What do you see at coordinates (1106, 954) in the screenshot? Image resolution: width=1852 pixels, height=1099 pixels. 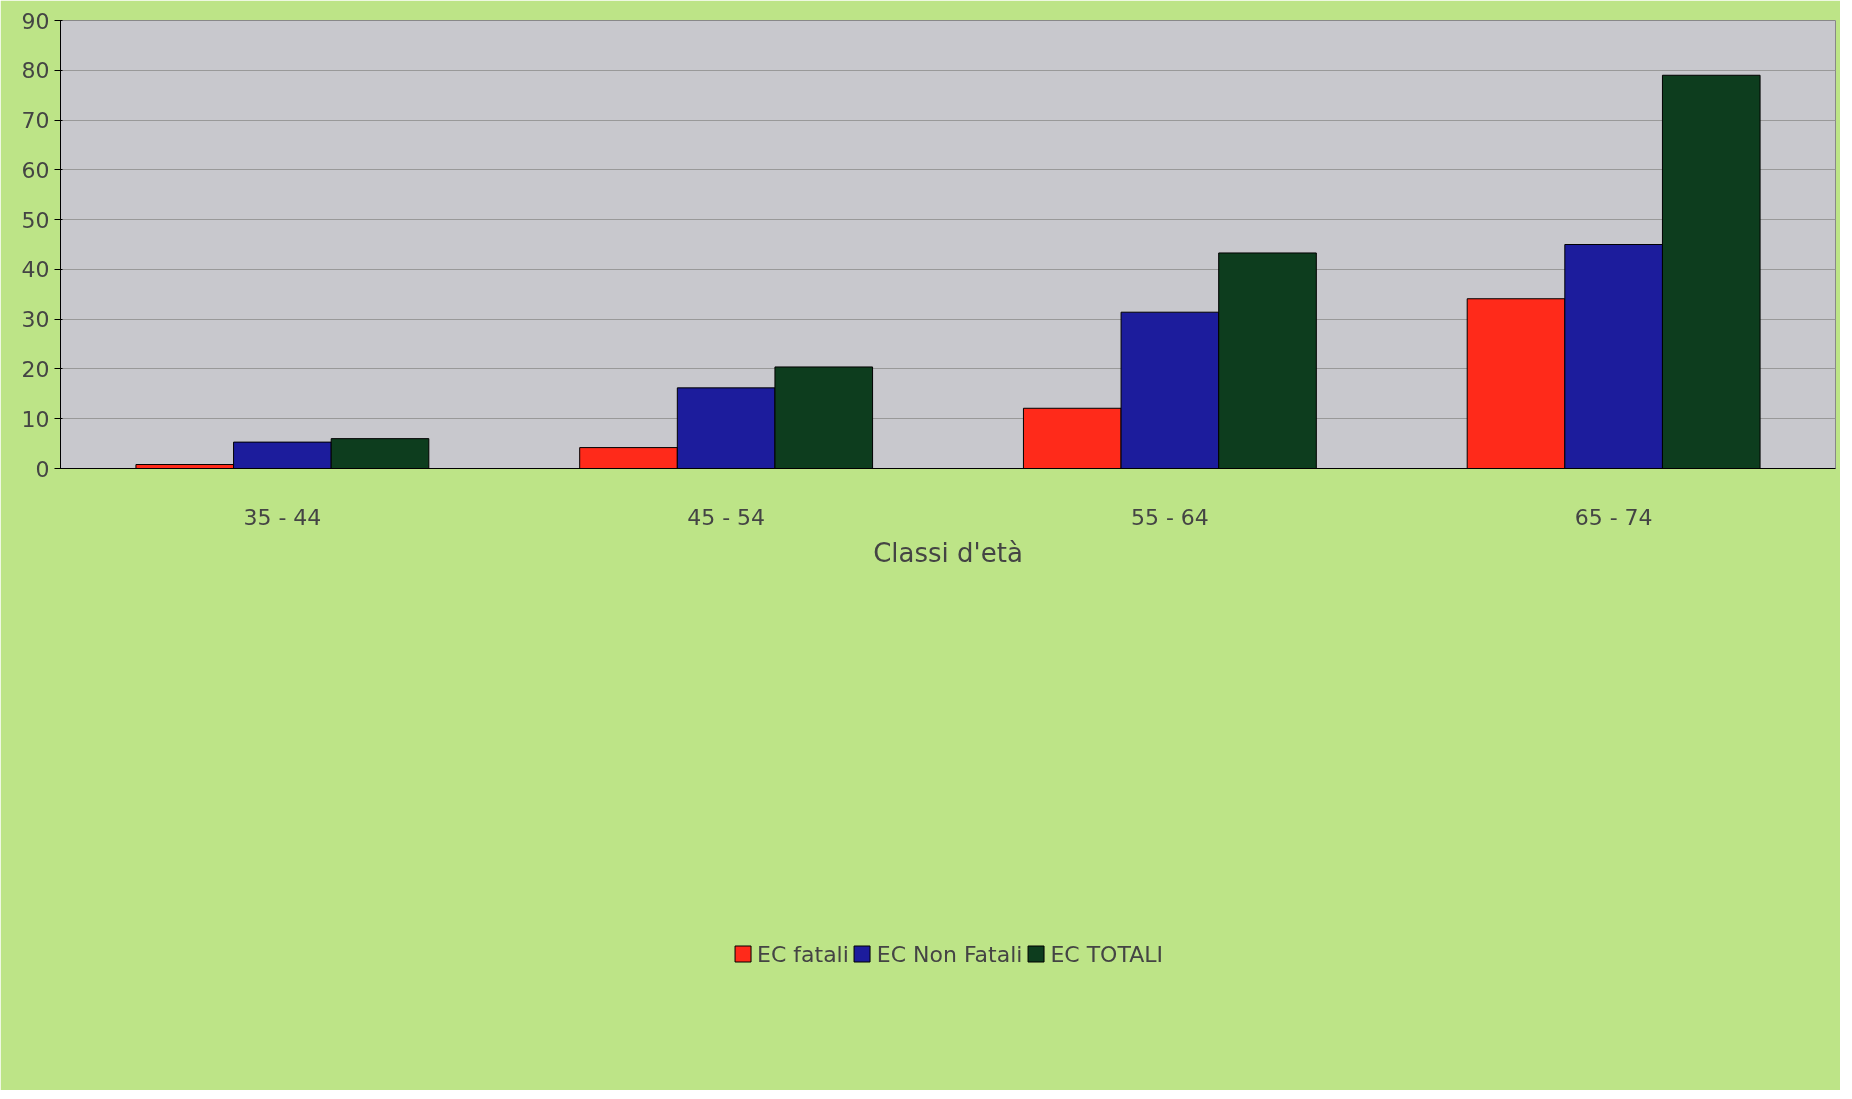 I see `legend-label: EC TOTALI` at bounding box center [1106, 954].